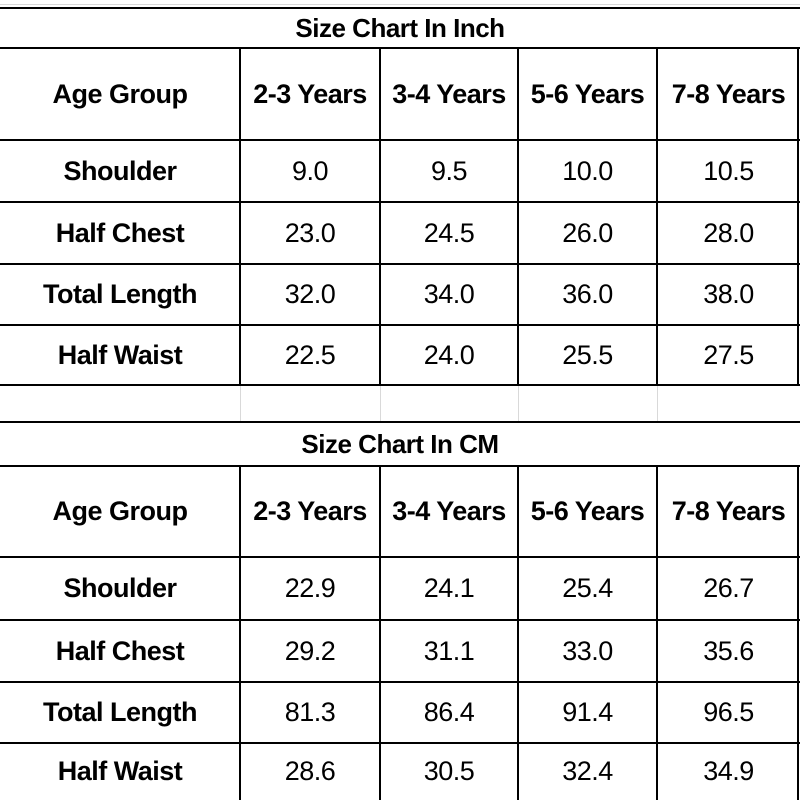 This screenshot has width=800, height=800. What do you see at coordinates (310, 588) in the screenshot?
I see `value-cell: 22.9` at bounding box center [310, 588].